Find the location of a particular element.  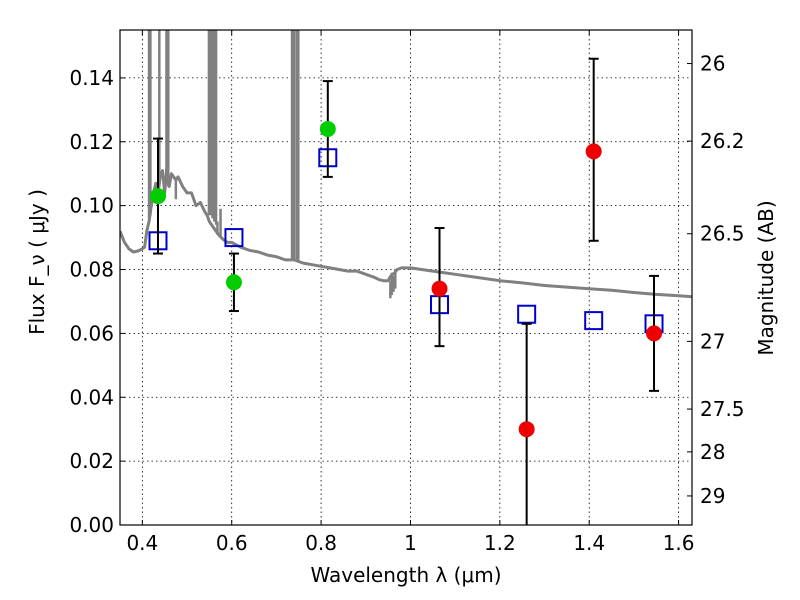

y-tick-label: 0.02 is located at coordinates (91, 461).